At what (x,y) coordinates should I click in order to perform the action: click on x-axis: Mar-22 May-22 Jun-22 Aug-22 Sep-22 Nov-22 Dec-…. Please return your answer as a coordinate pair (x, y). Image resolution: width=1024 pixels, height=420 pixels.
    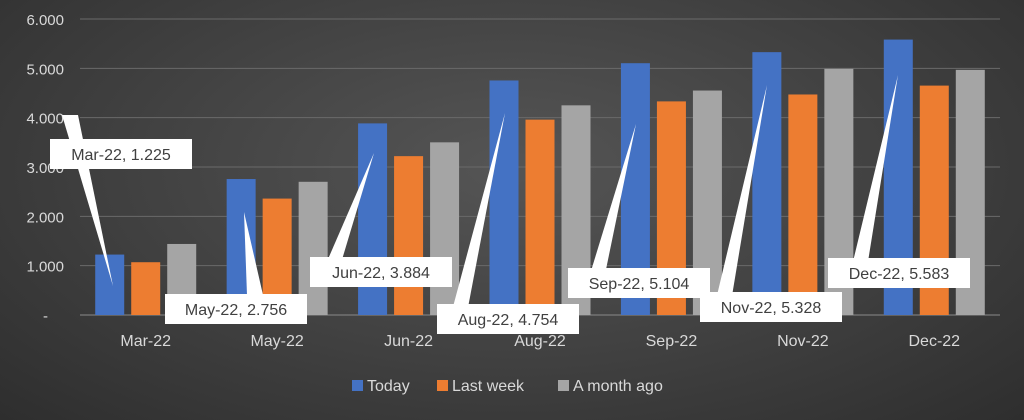
    Looking at the image, I should click on (540, 341).